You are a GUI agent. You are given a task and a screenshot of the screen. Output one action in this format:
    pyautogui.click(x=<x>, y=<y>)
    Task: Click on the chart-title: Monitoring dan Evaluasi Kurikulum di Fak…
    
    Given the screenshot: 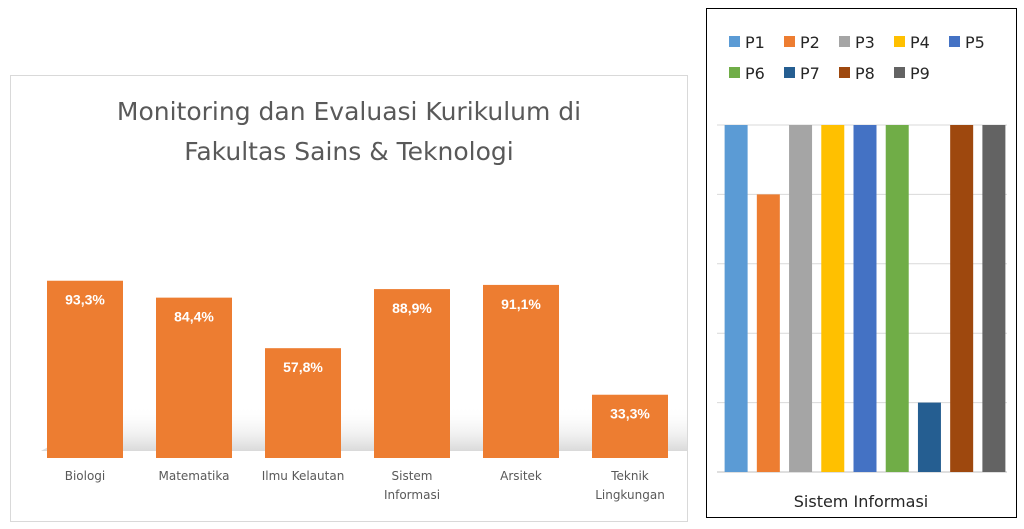 What is the action you would take?
    pyautogui.click(x=349, y=131)
    